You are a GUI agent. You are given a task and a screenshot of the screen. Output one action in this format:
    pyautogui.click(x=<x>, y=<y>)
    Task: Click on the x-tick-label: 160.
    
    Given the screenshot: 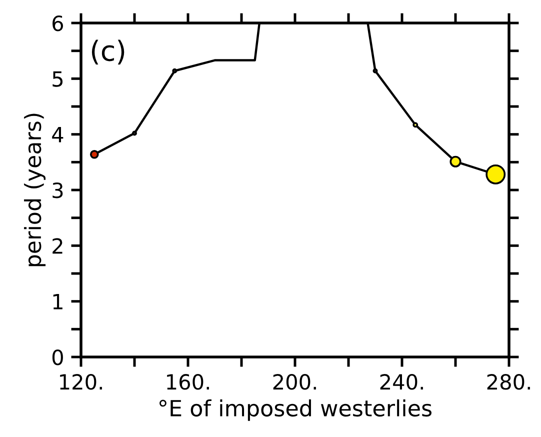 What is the action you would take?
    pyautogui.click(x=188, y=382)
    